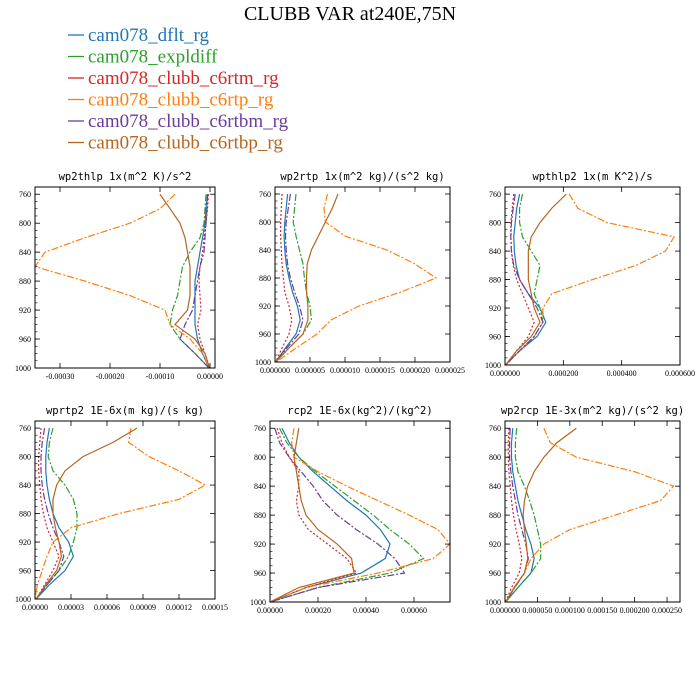 The width and height of the screenshot is (700, 700). What do you see at coordinates (570, 610) in the screenshot?
I see `x-tick-label: 0.000100` at bounding box center [570, 610].